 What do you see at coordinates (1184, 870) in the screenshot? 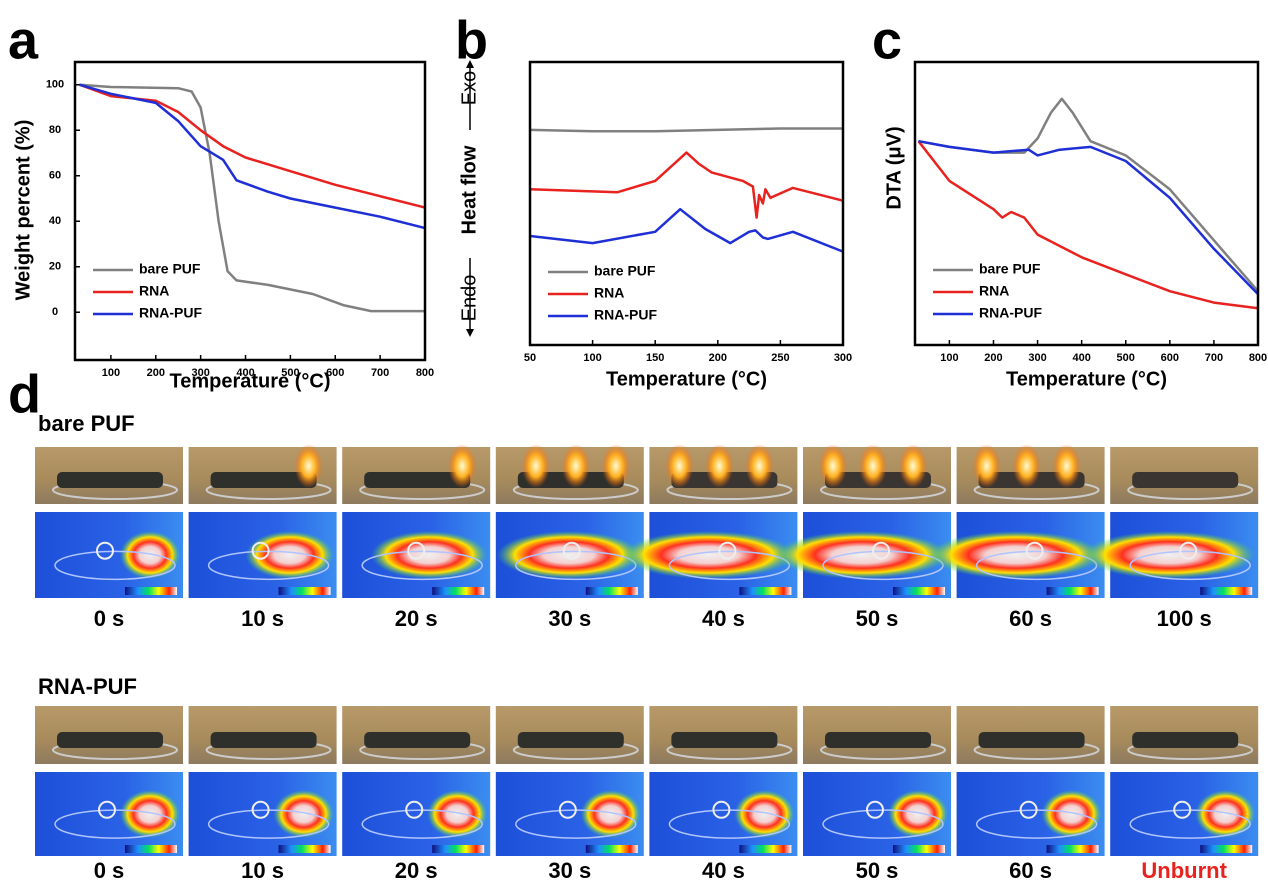
I see `time-label: Unburnt` at bounding box center [1184, 870].